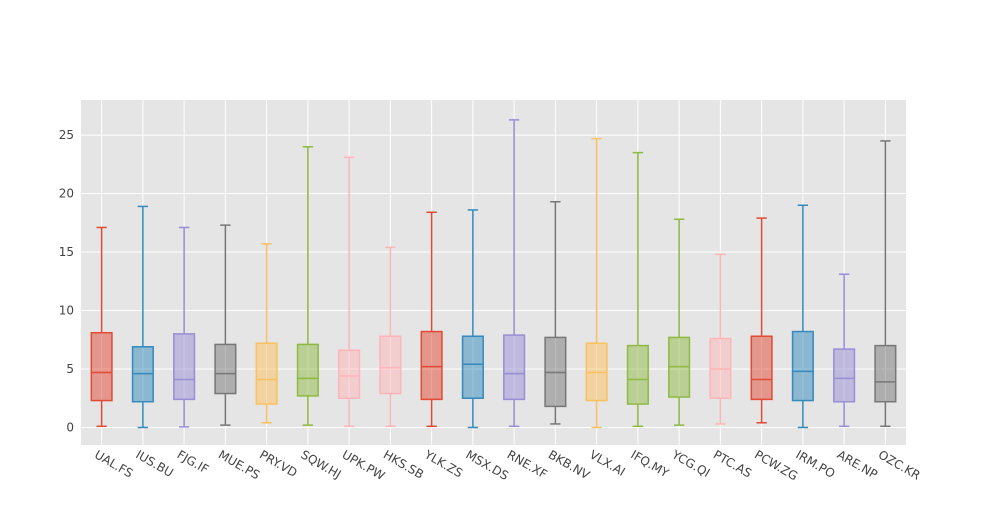 The width and height of the screenshot is (985, 525). I want to click on x-tick-label: YLK.ZS, so click(443, 463).